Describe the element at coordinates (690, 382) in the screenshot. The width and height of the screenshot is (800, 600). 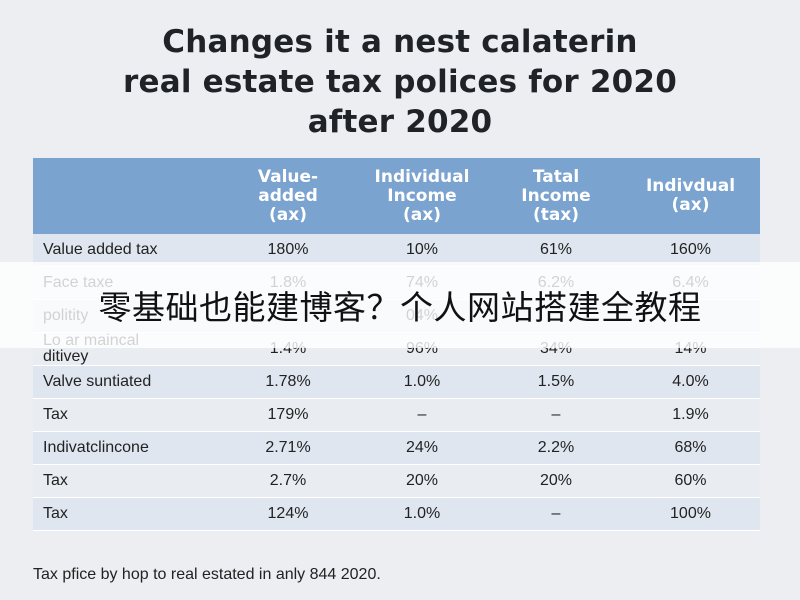
I see `table-cell: 4.0%` at that location.